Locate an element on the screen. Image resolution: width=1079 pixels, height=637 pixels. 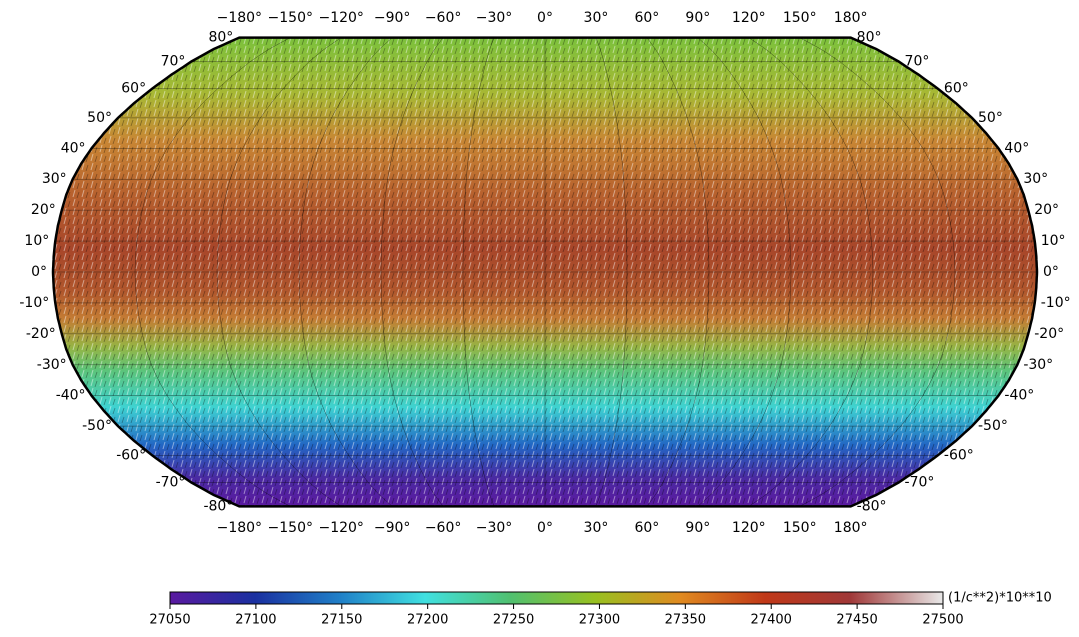
lat-label-left: -60° is located at coordinates (131, 455).